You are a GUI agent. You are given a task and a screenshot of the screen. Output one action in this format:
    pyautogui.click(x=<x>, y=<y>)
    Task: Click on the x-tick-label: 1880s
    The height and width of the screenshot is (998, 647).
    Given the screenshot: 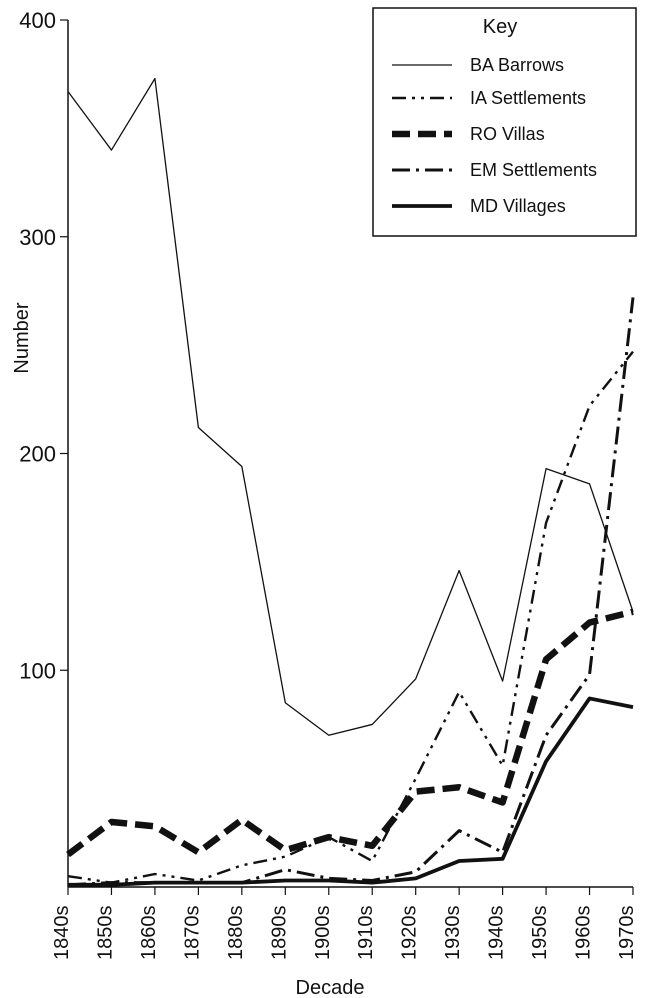 What is the action you would take?
    pyautogui.click(x=236, y=933)
    